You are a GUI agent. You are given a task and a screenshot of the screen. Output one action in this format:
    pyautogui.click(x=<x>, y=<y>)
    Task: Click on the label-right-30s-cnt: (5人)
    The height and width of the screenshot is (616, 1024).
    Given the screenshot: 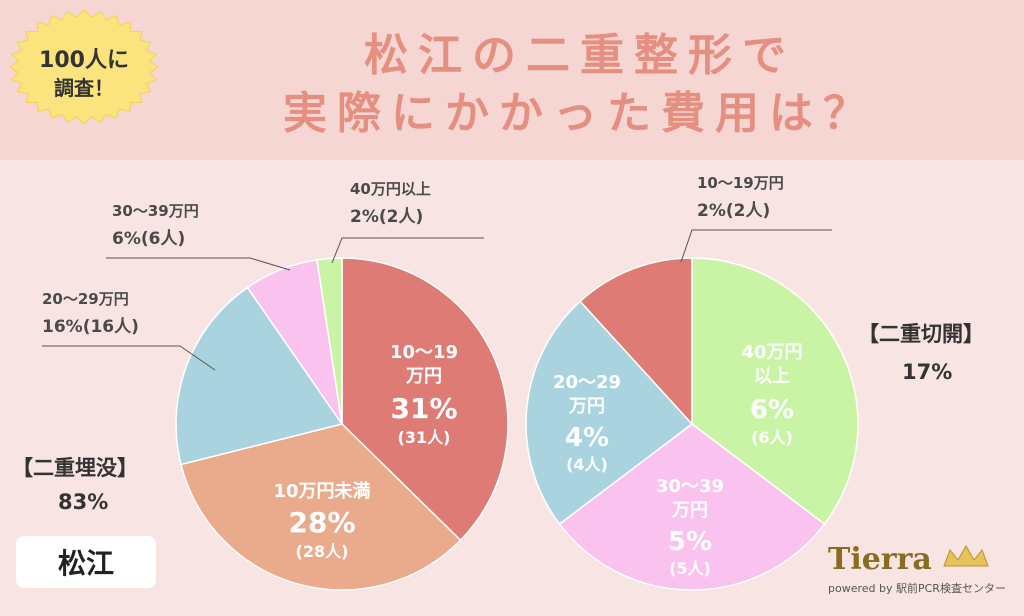 What is the action you would take?
    pyautogui.click(x=690, y=568)
    